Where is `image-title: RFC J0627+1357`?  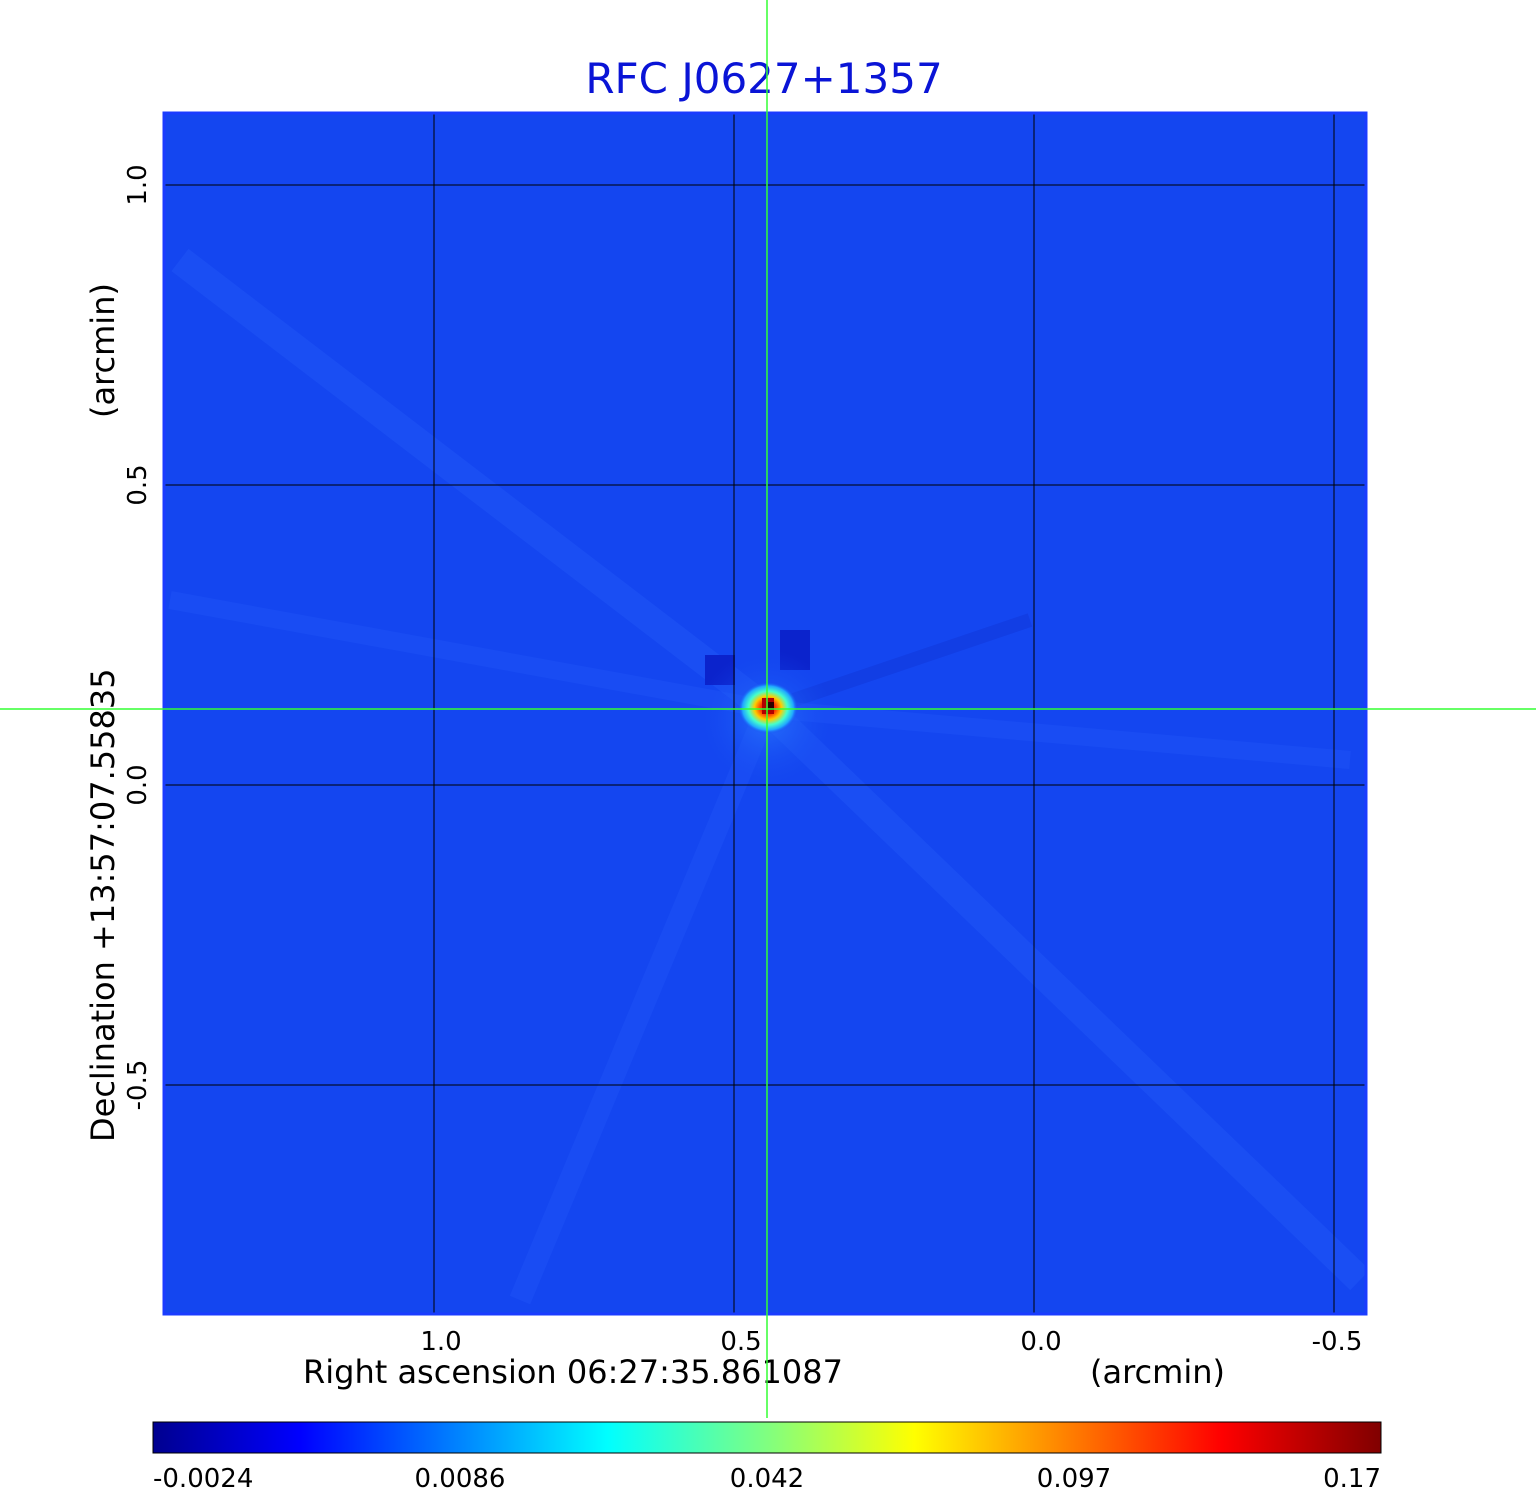 image-title: RFC J0627+1357 is located at coordinates (763, 78).